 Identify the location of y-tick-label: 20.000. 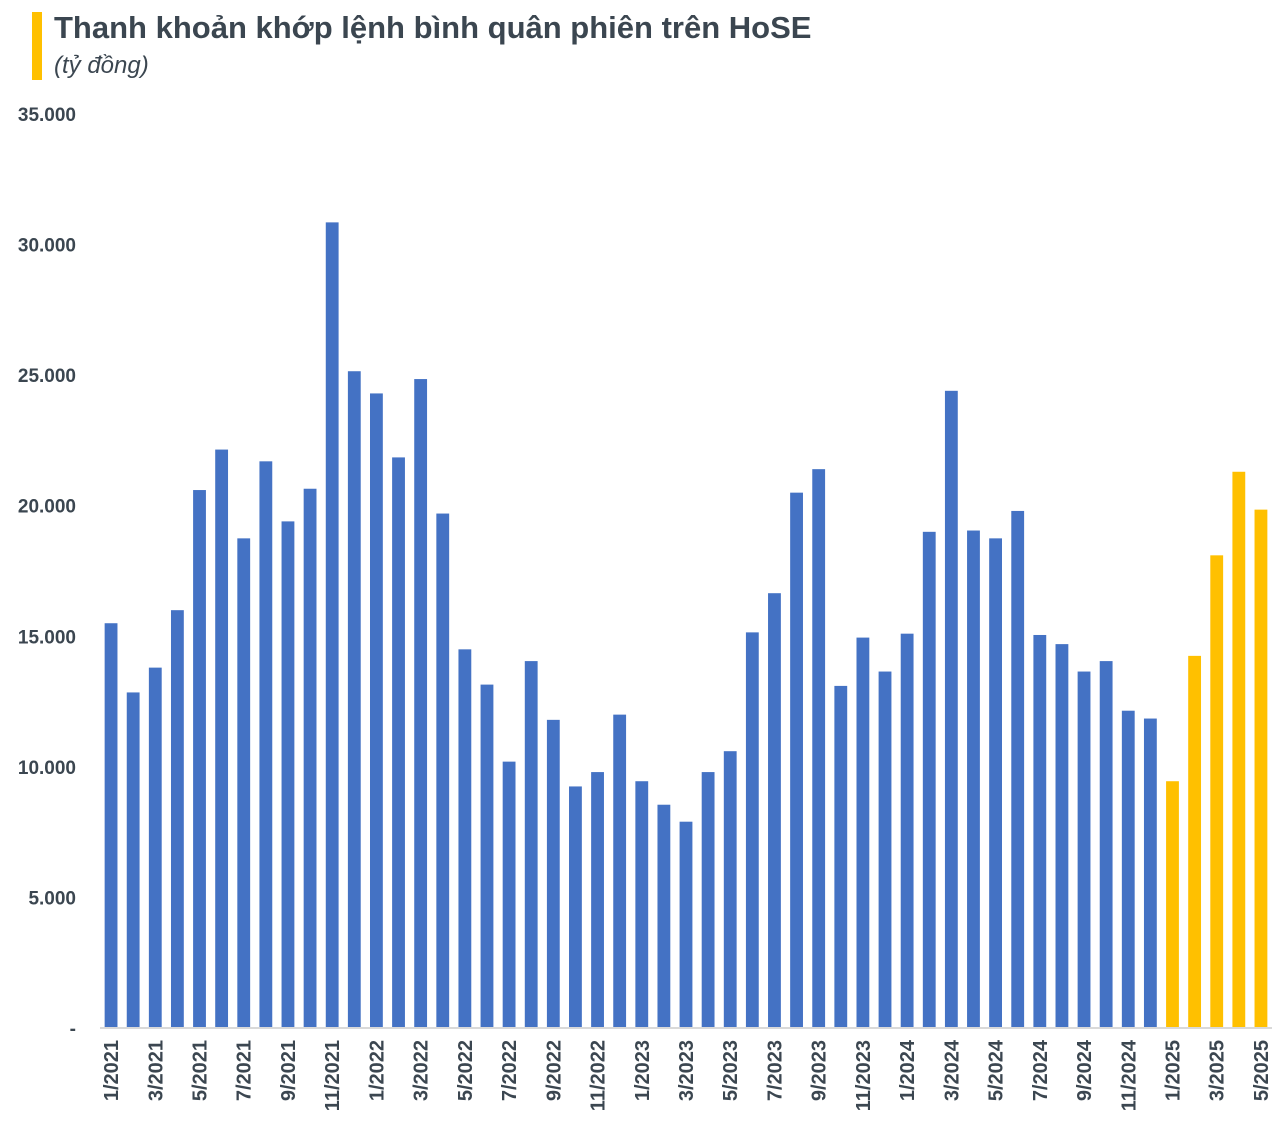
(47, 507).